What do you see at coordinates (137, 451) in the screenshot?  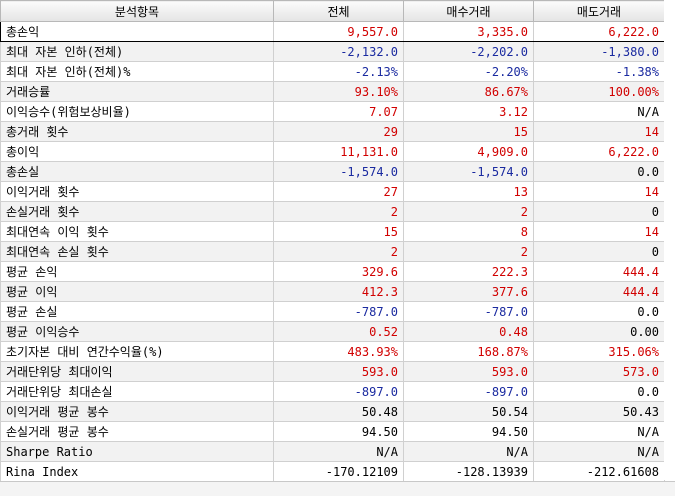 I see `row-label: Sharpe Ratio` at bounding box center [137, 451].